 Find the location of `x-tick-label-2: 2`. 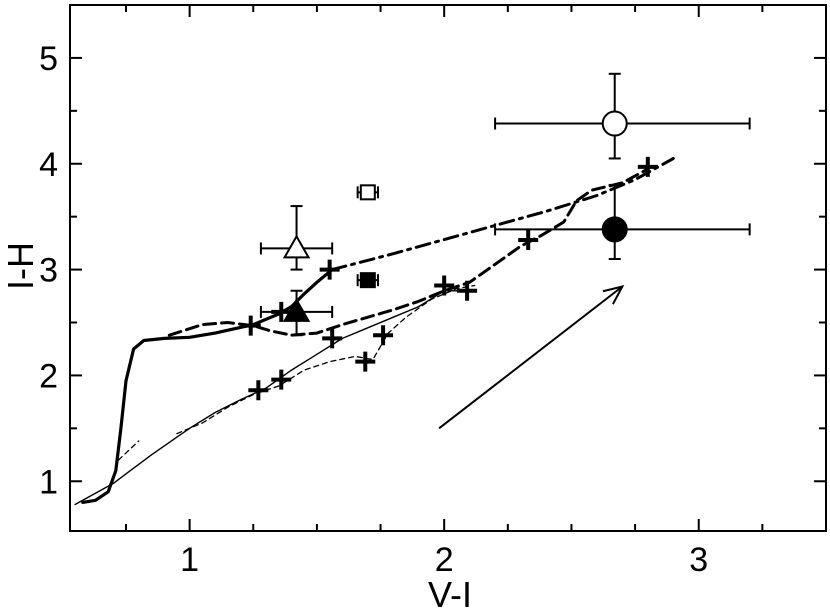

x-tick-label-2: 2 is located at coordinates (444, 560).